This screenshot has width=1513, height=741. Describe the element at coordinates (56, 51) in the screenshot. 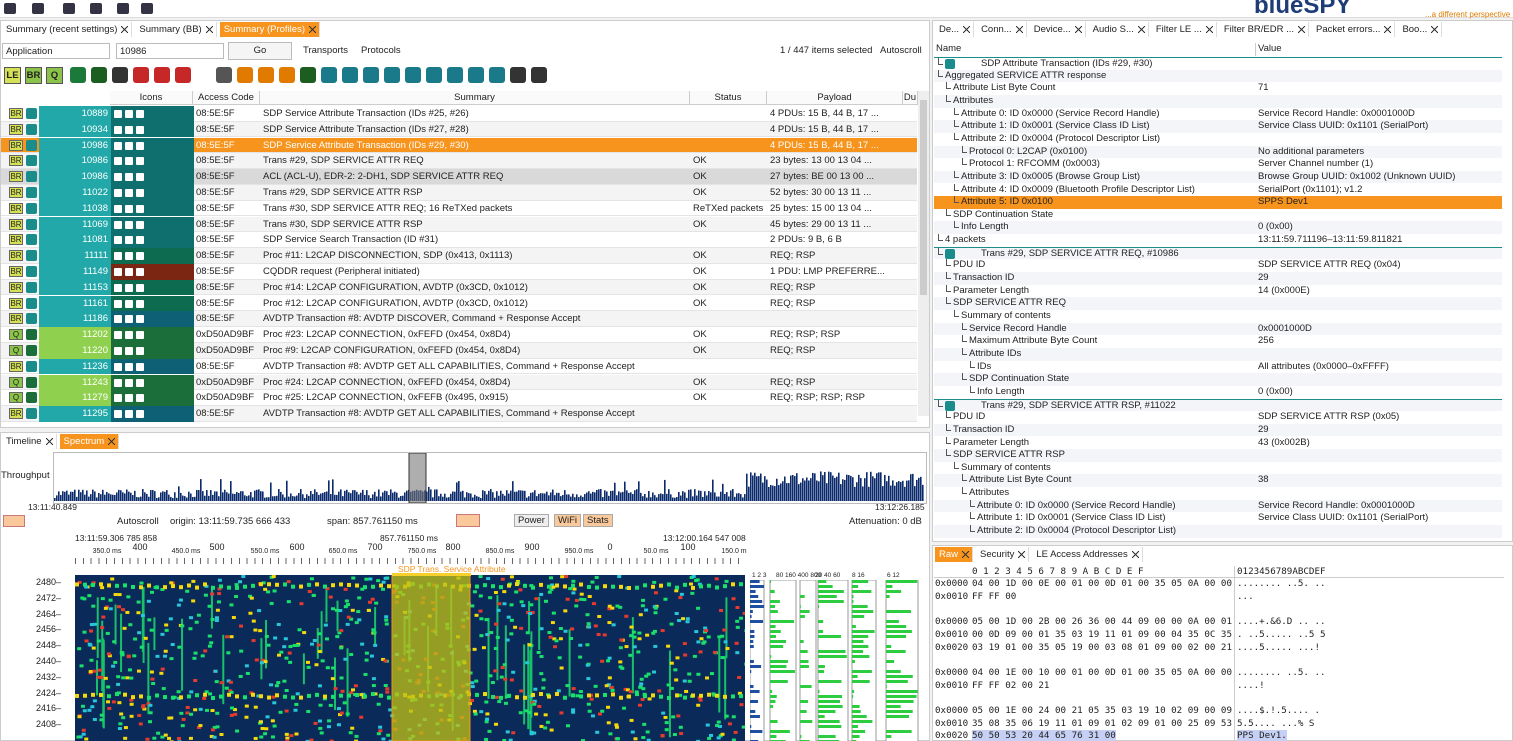

I see `filter-field: Application` at that location.